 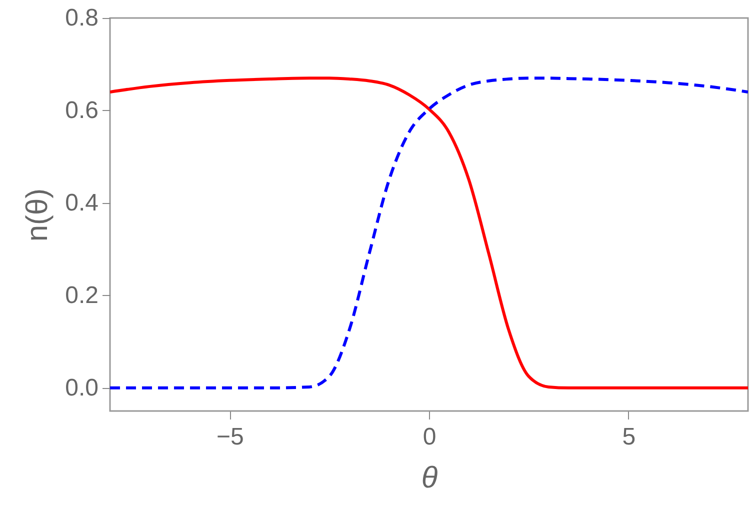 I want to click on y-tick-label: 0.4, so click(x=81, y=202).